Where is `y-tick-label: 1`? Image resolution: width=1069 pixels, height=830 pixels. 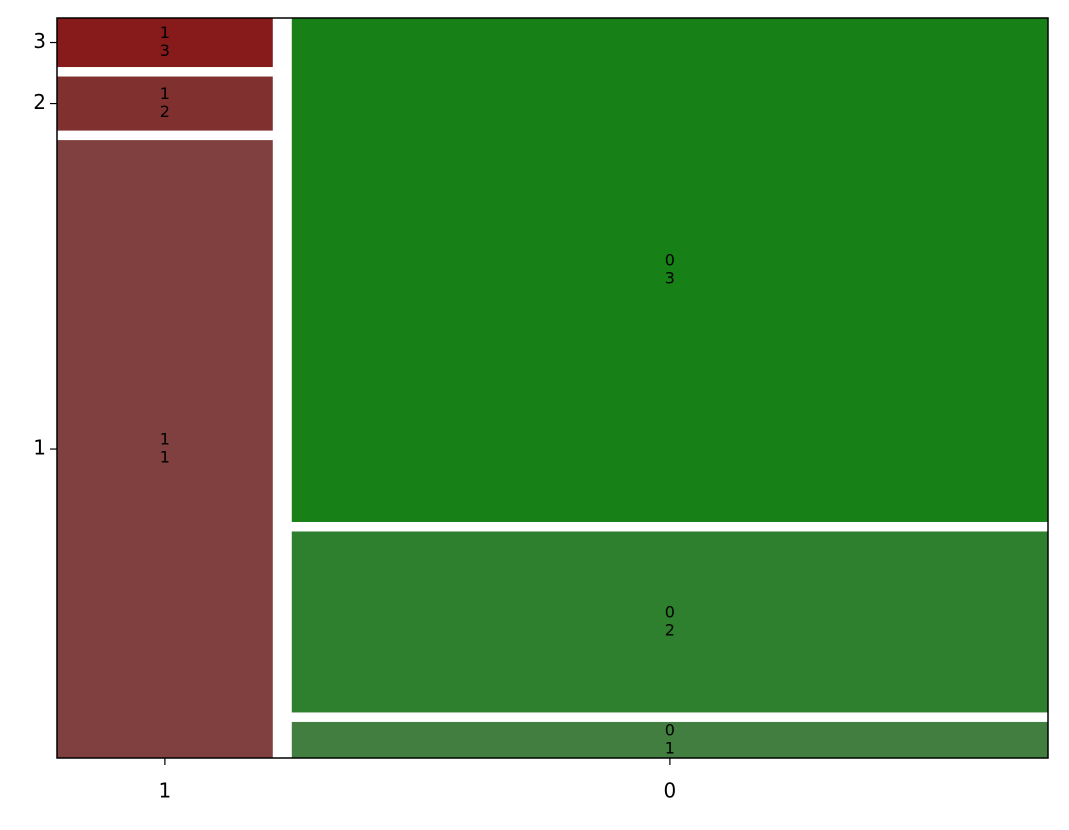
y-tick-label: 1 is located at coordinates (39, 448).